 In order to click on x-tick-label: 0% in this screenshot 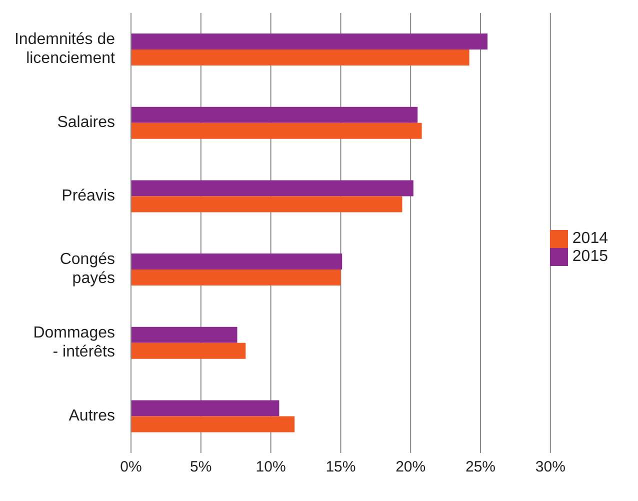, I will do `click(131, 467)`.